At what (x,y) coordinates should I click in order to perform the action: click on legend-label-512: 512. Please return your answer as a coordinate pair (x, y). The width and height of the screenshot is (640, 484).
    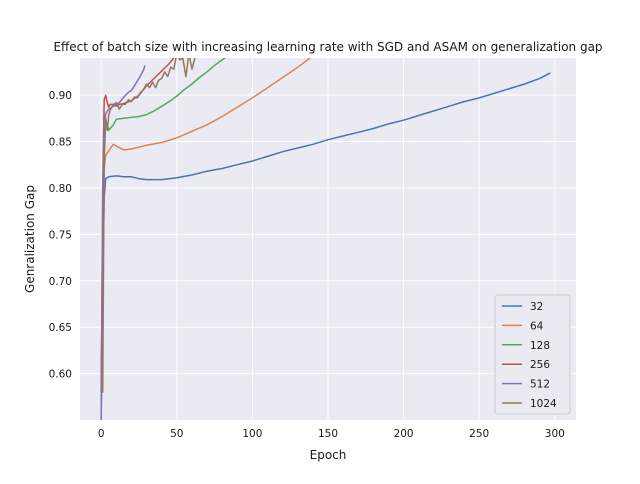
    Looking at the image, I should click on (540, 385).